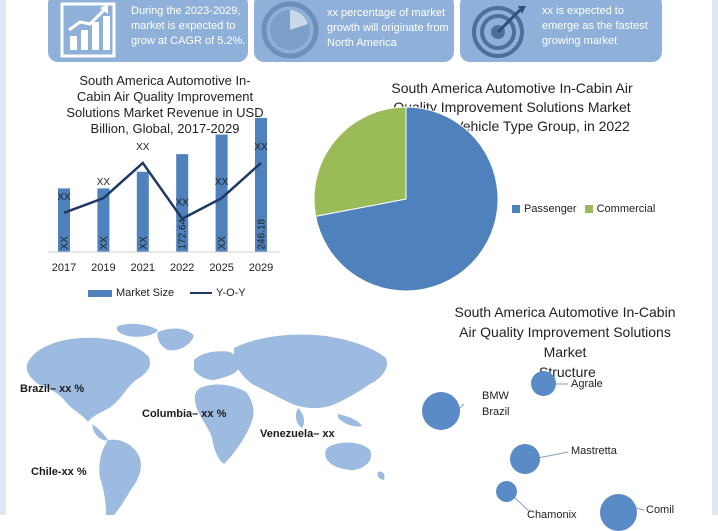 This screenshot has width=718, height=531. What do you see at coordinates (103, 268) in the screenshot?
I see `x-tick-label: 2019` at bounding box center [103, 268].